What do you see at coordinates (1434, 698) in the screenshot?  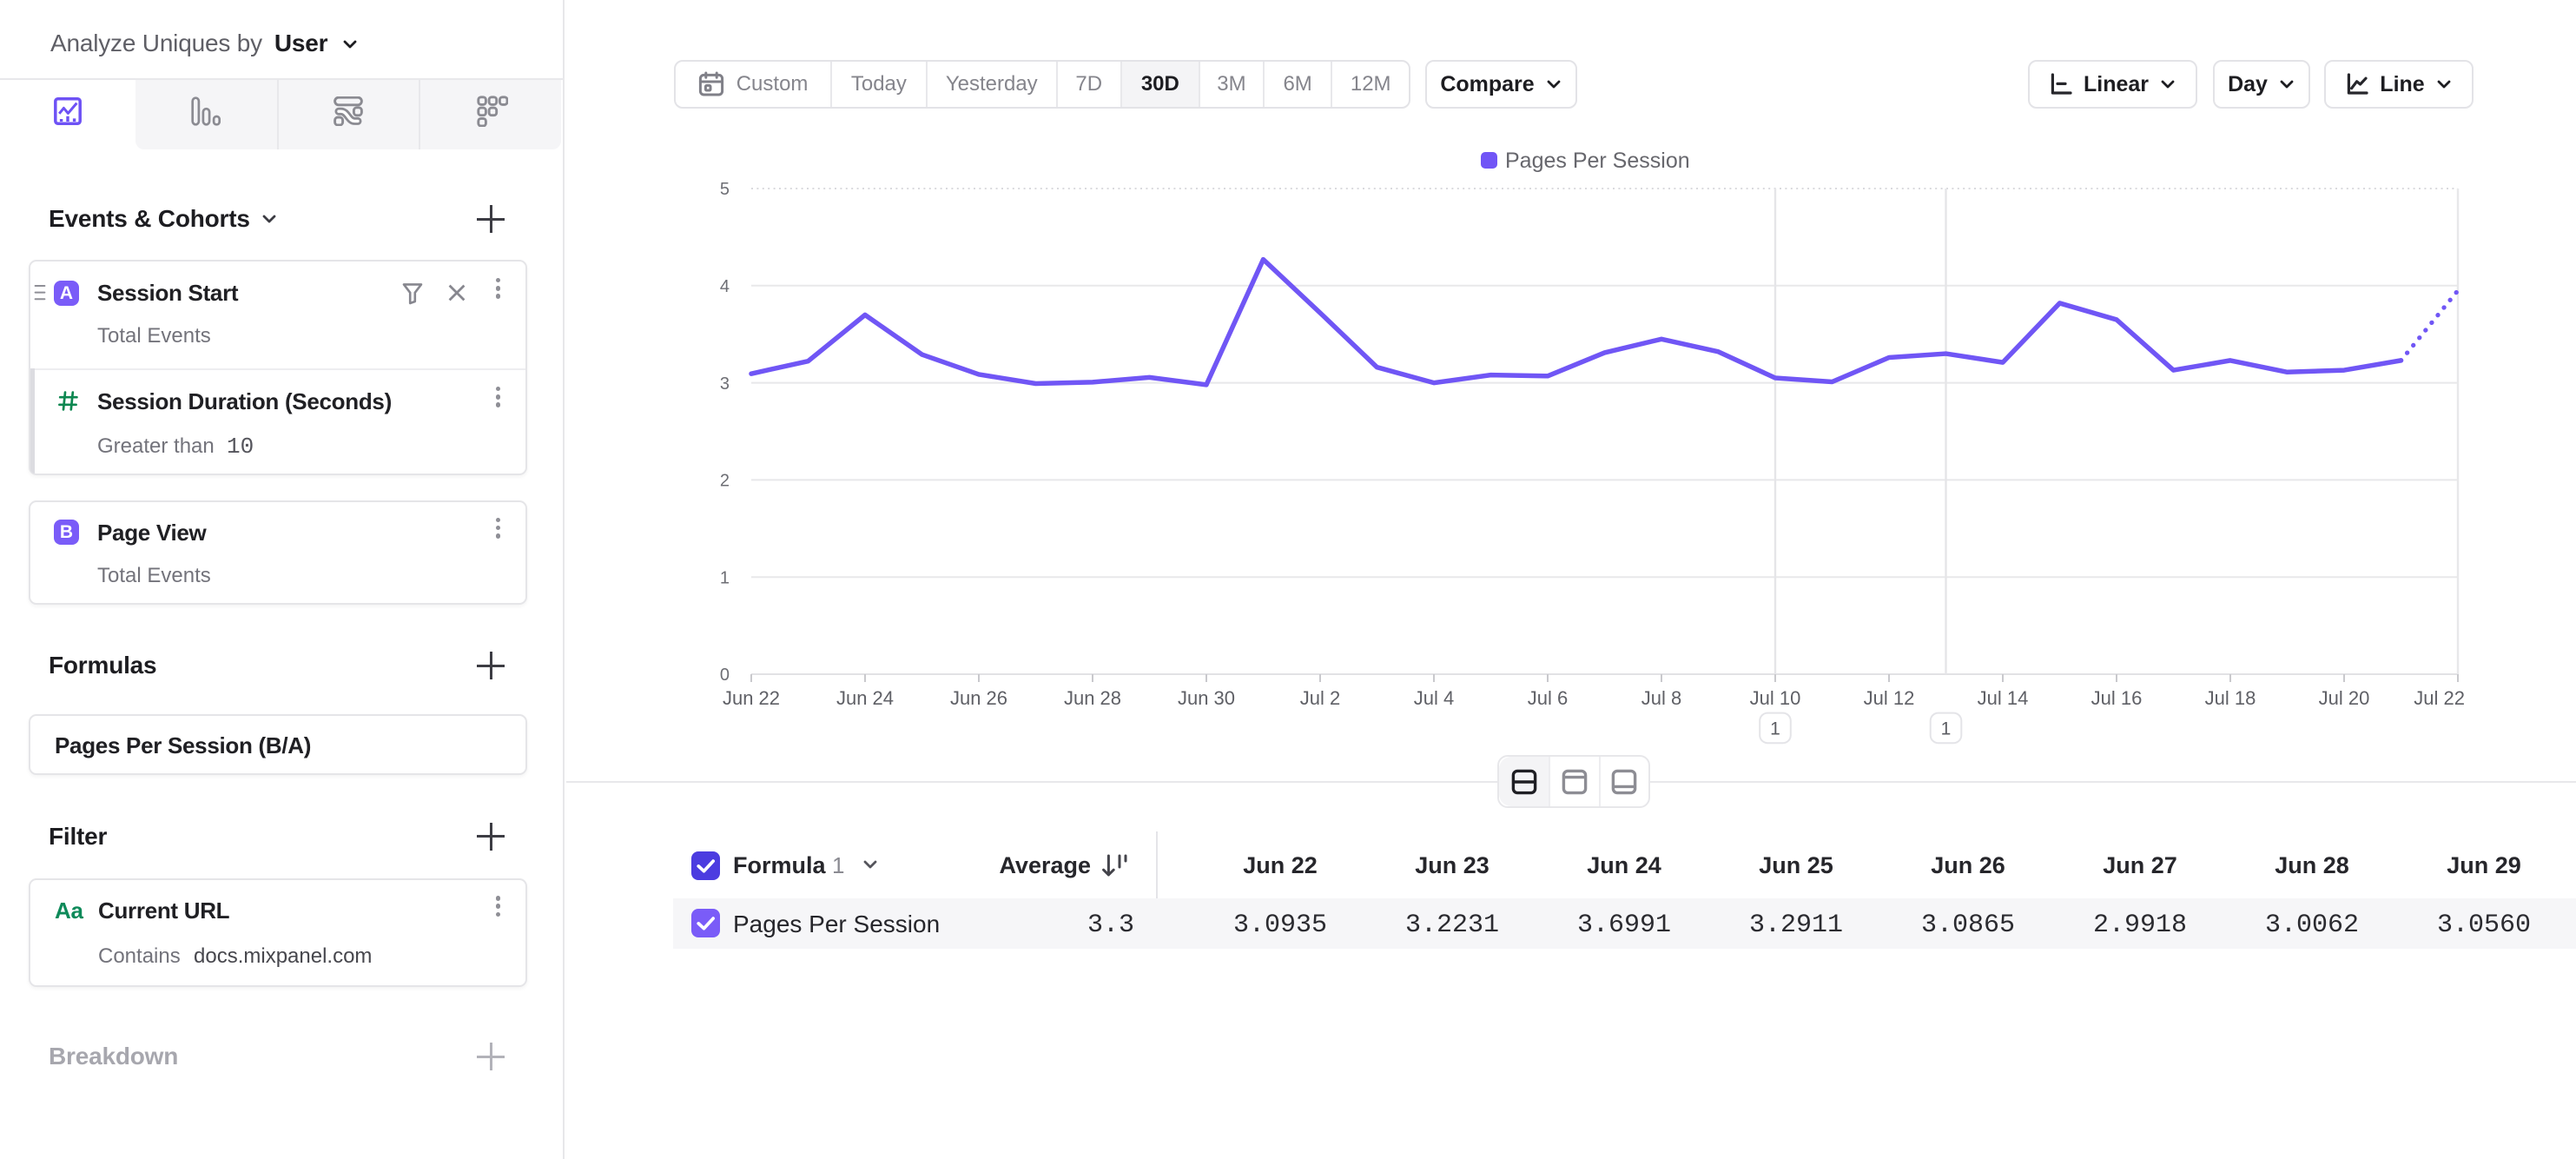 I see `svg-text: Jul 4` at bounding box center [1434, 698].